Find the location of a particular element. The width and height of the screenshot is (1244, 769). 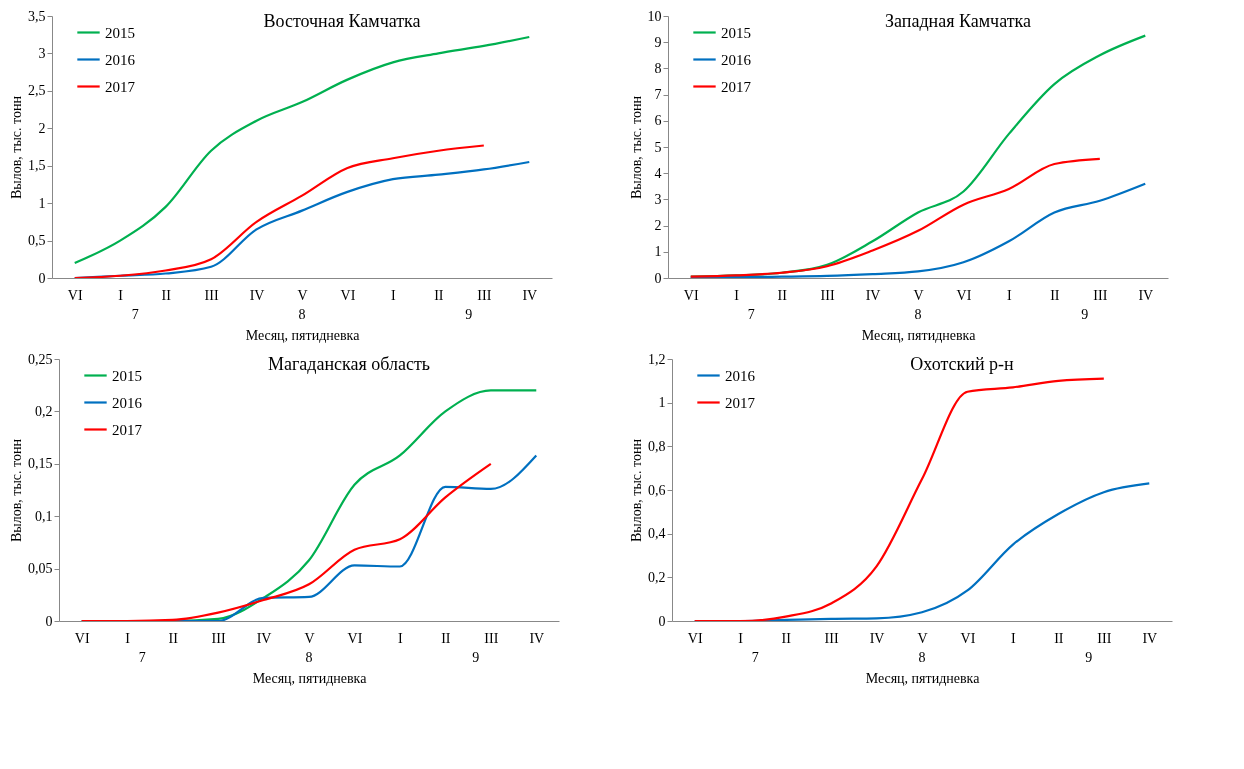

chart-title: Магаданская область is located at coordinates (349, 364).